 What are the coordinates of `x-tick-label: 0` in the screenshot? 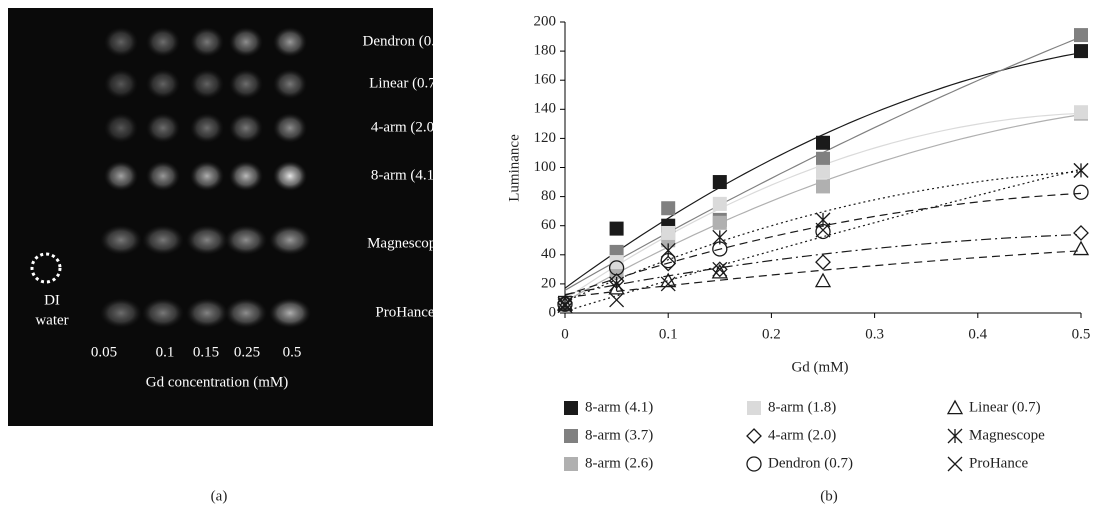 It's located at (565, 334).